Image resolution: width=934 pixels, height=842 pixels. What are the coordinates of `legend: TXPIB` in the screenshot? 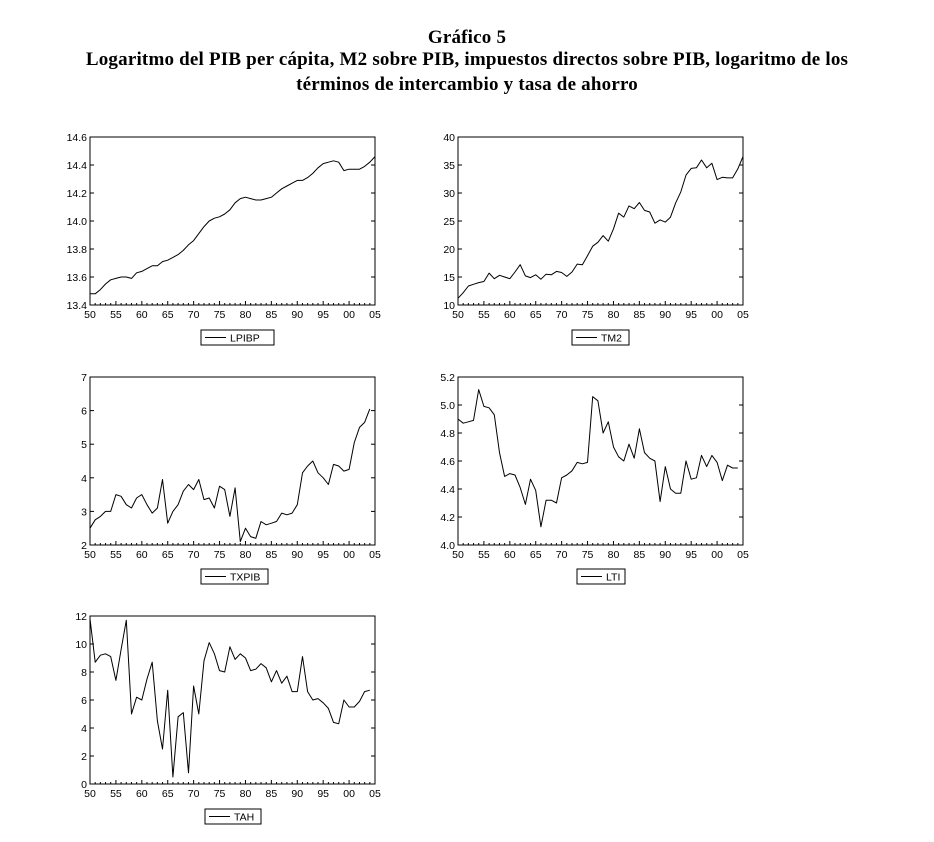 It's located at (234, 576).